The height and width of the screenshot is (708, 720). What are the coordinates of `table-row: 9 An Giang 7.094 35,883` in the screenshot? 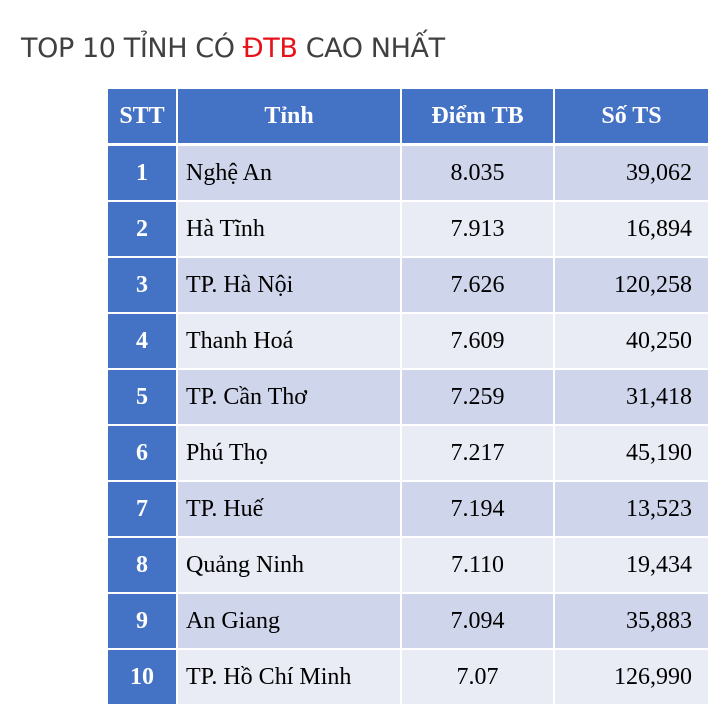 It's located at (408, 622).